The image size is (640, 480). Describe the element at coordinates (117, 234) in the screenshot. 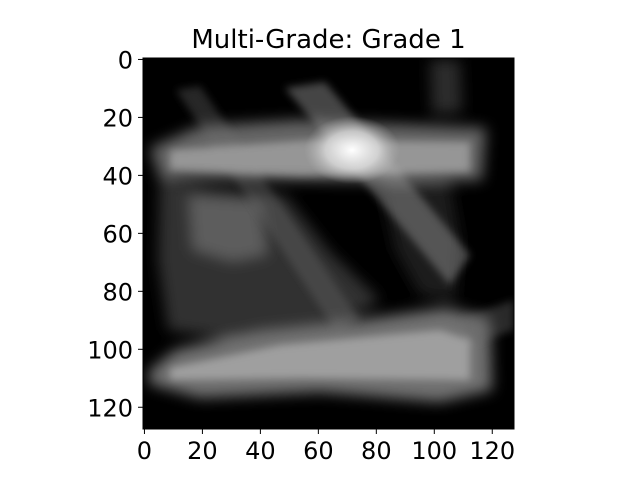

I see `y-tick-label: 60` at that location.